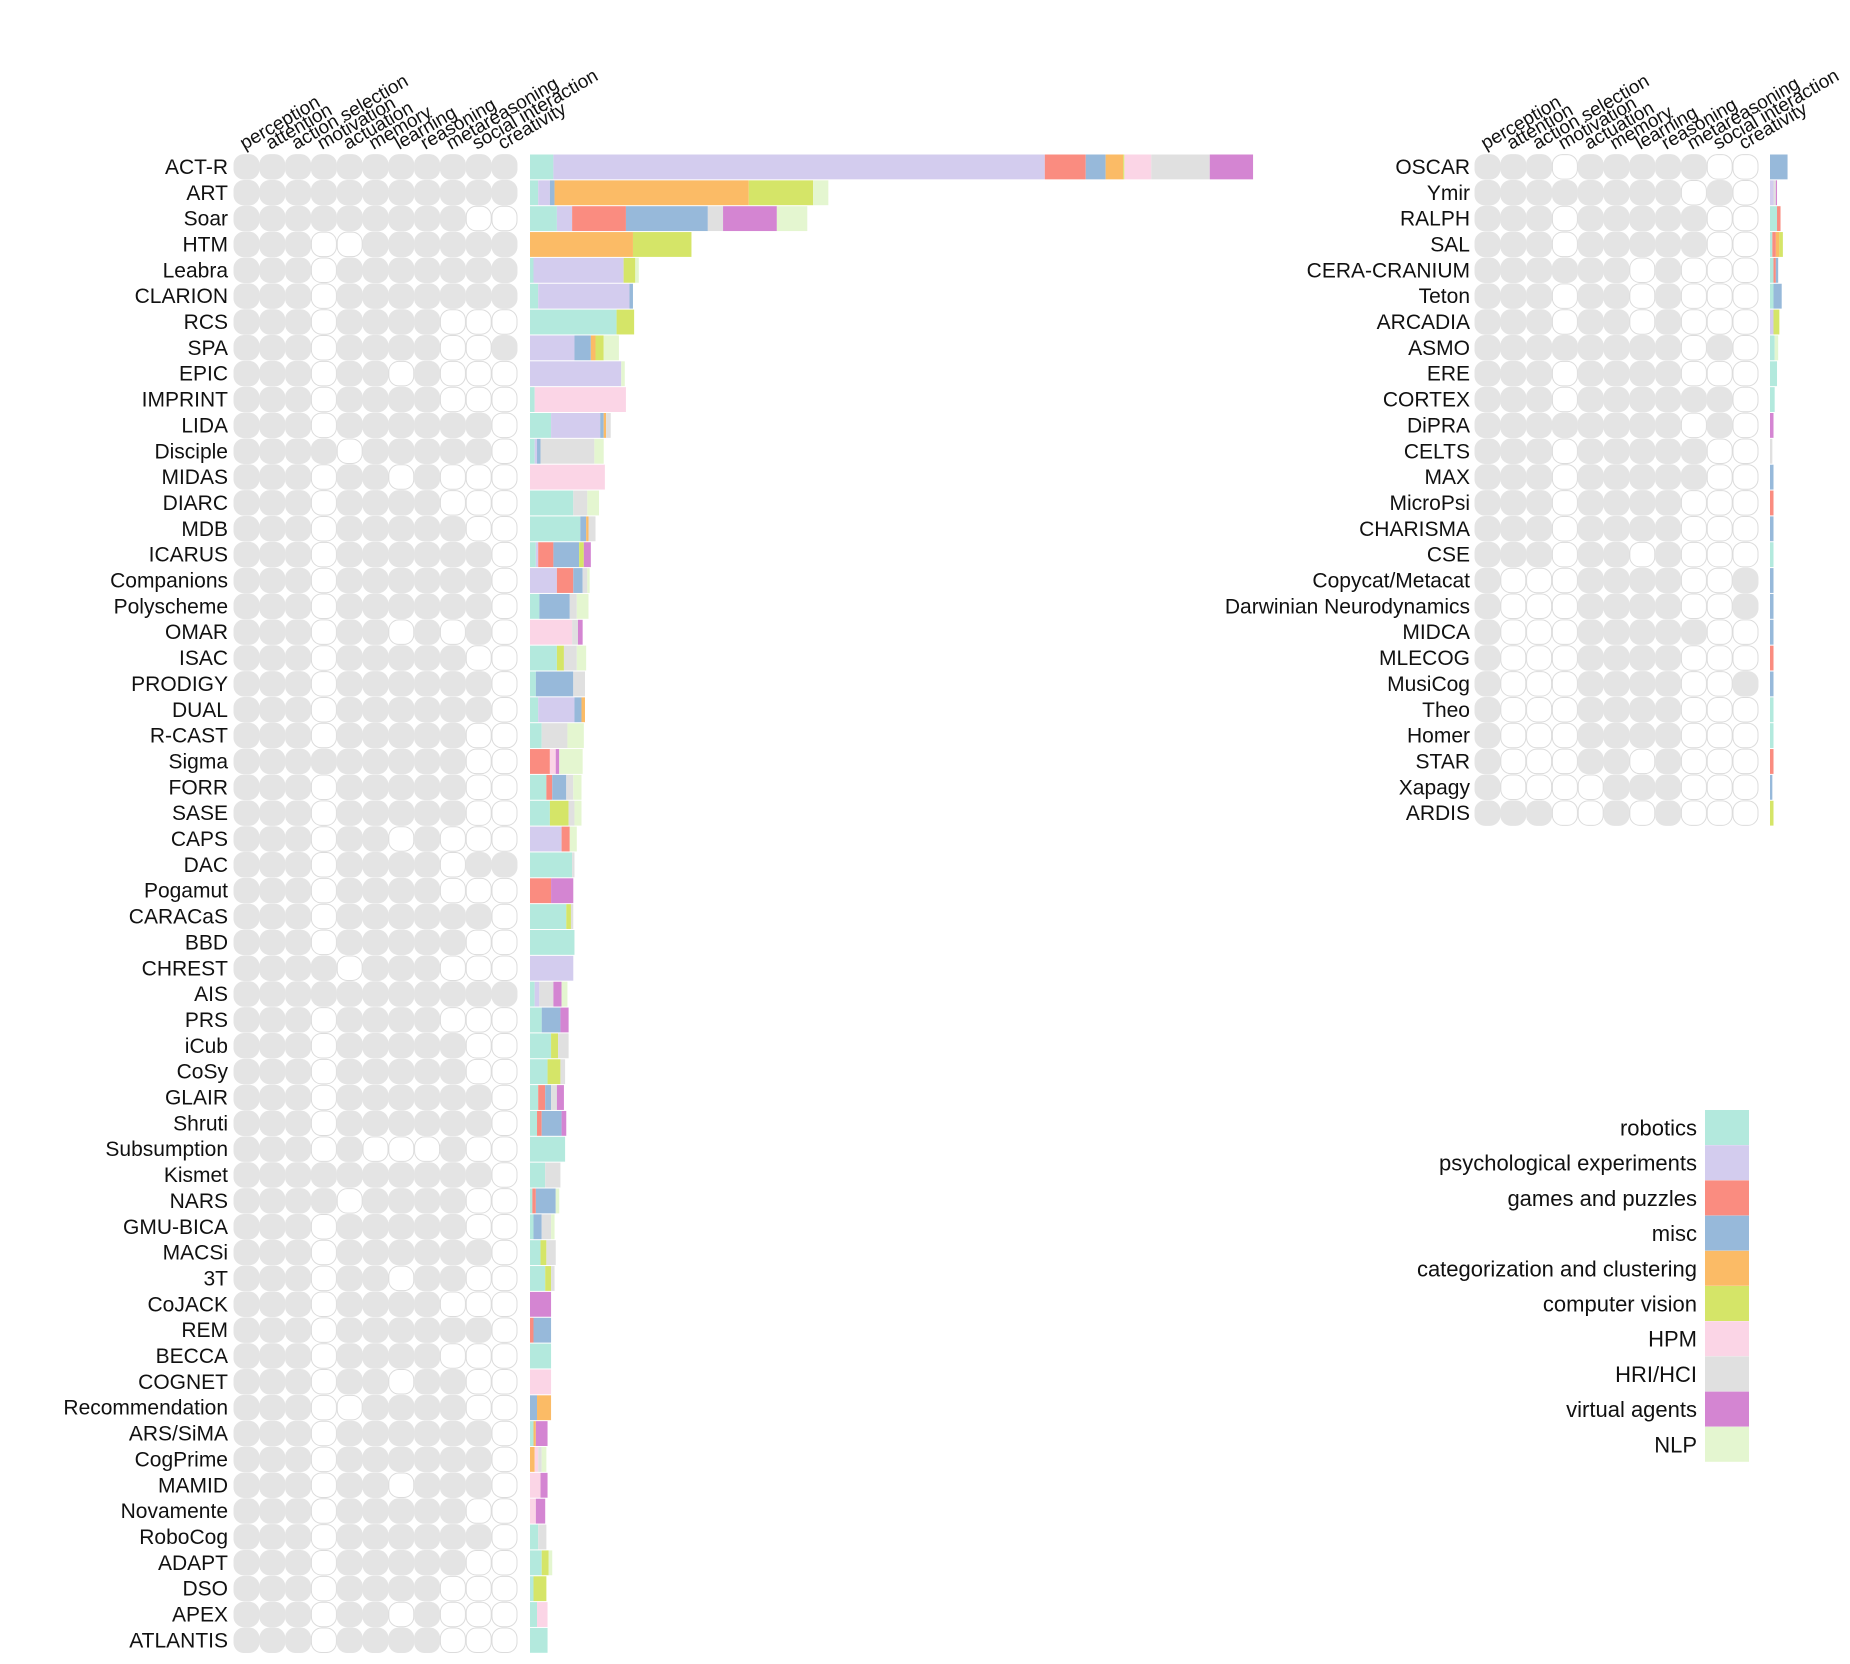 The width and height of the screenshot is (1850, 1664). Describe the element at coordinates (196, 1098) in the screenshot. I see `row-label: GLAIR` at that location.